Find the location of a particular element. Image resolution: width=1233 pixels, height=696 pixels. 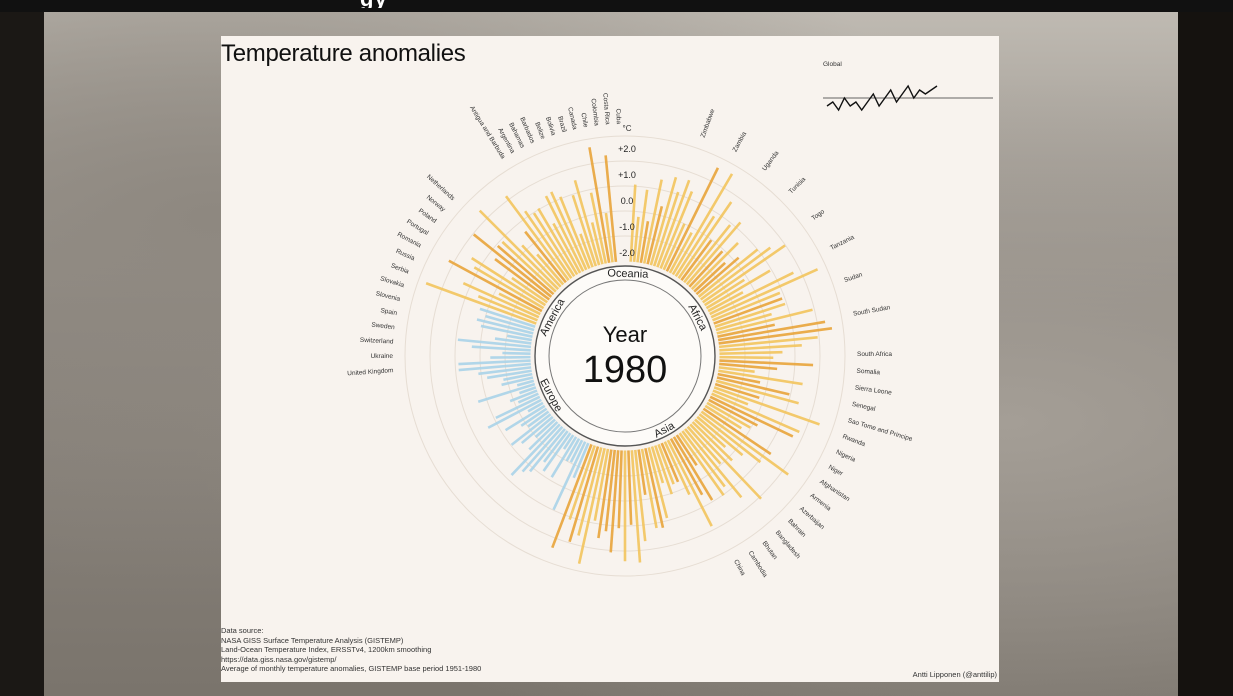

inset-line is located at coordinates (882, 98).